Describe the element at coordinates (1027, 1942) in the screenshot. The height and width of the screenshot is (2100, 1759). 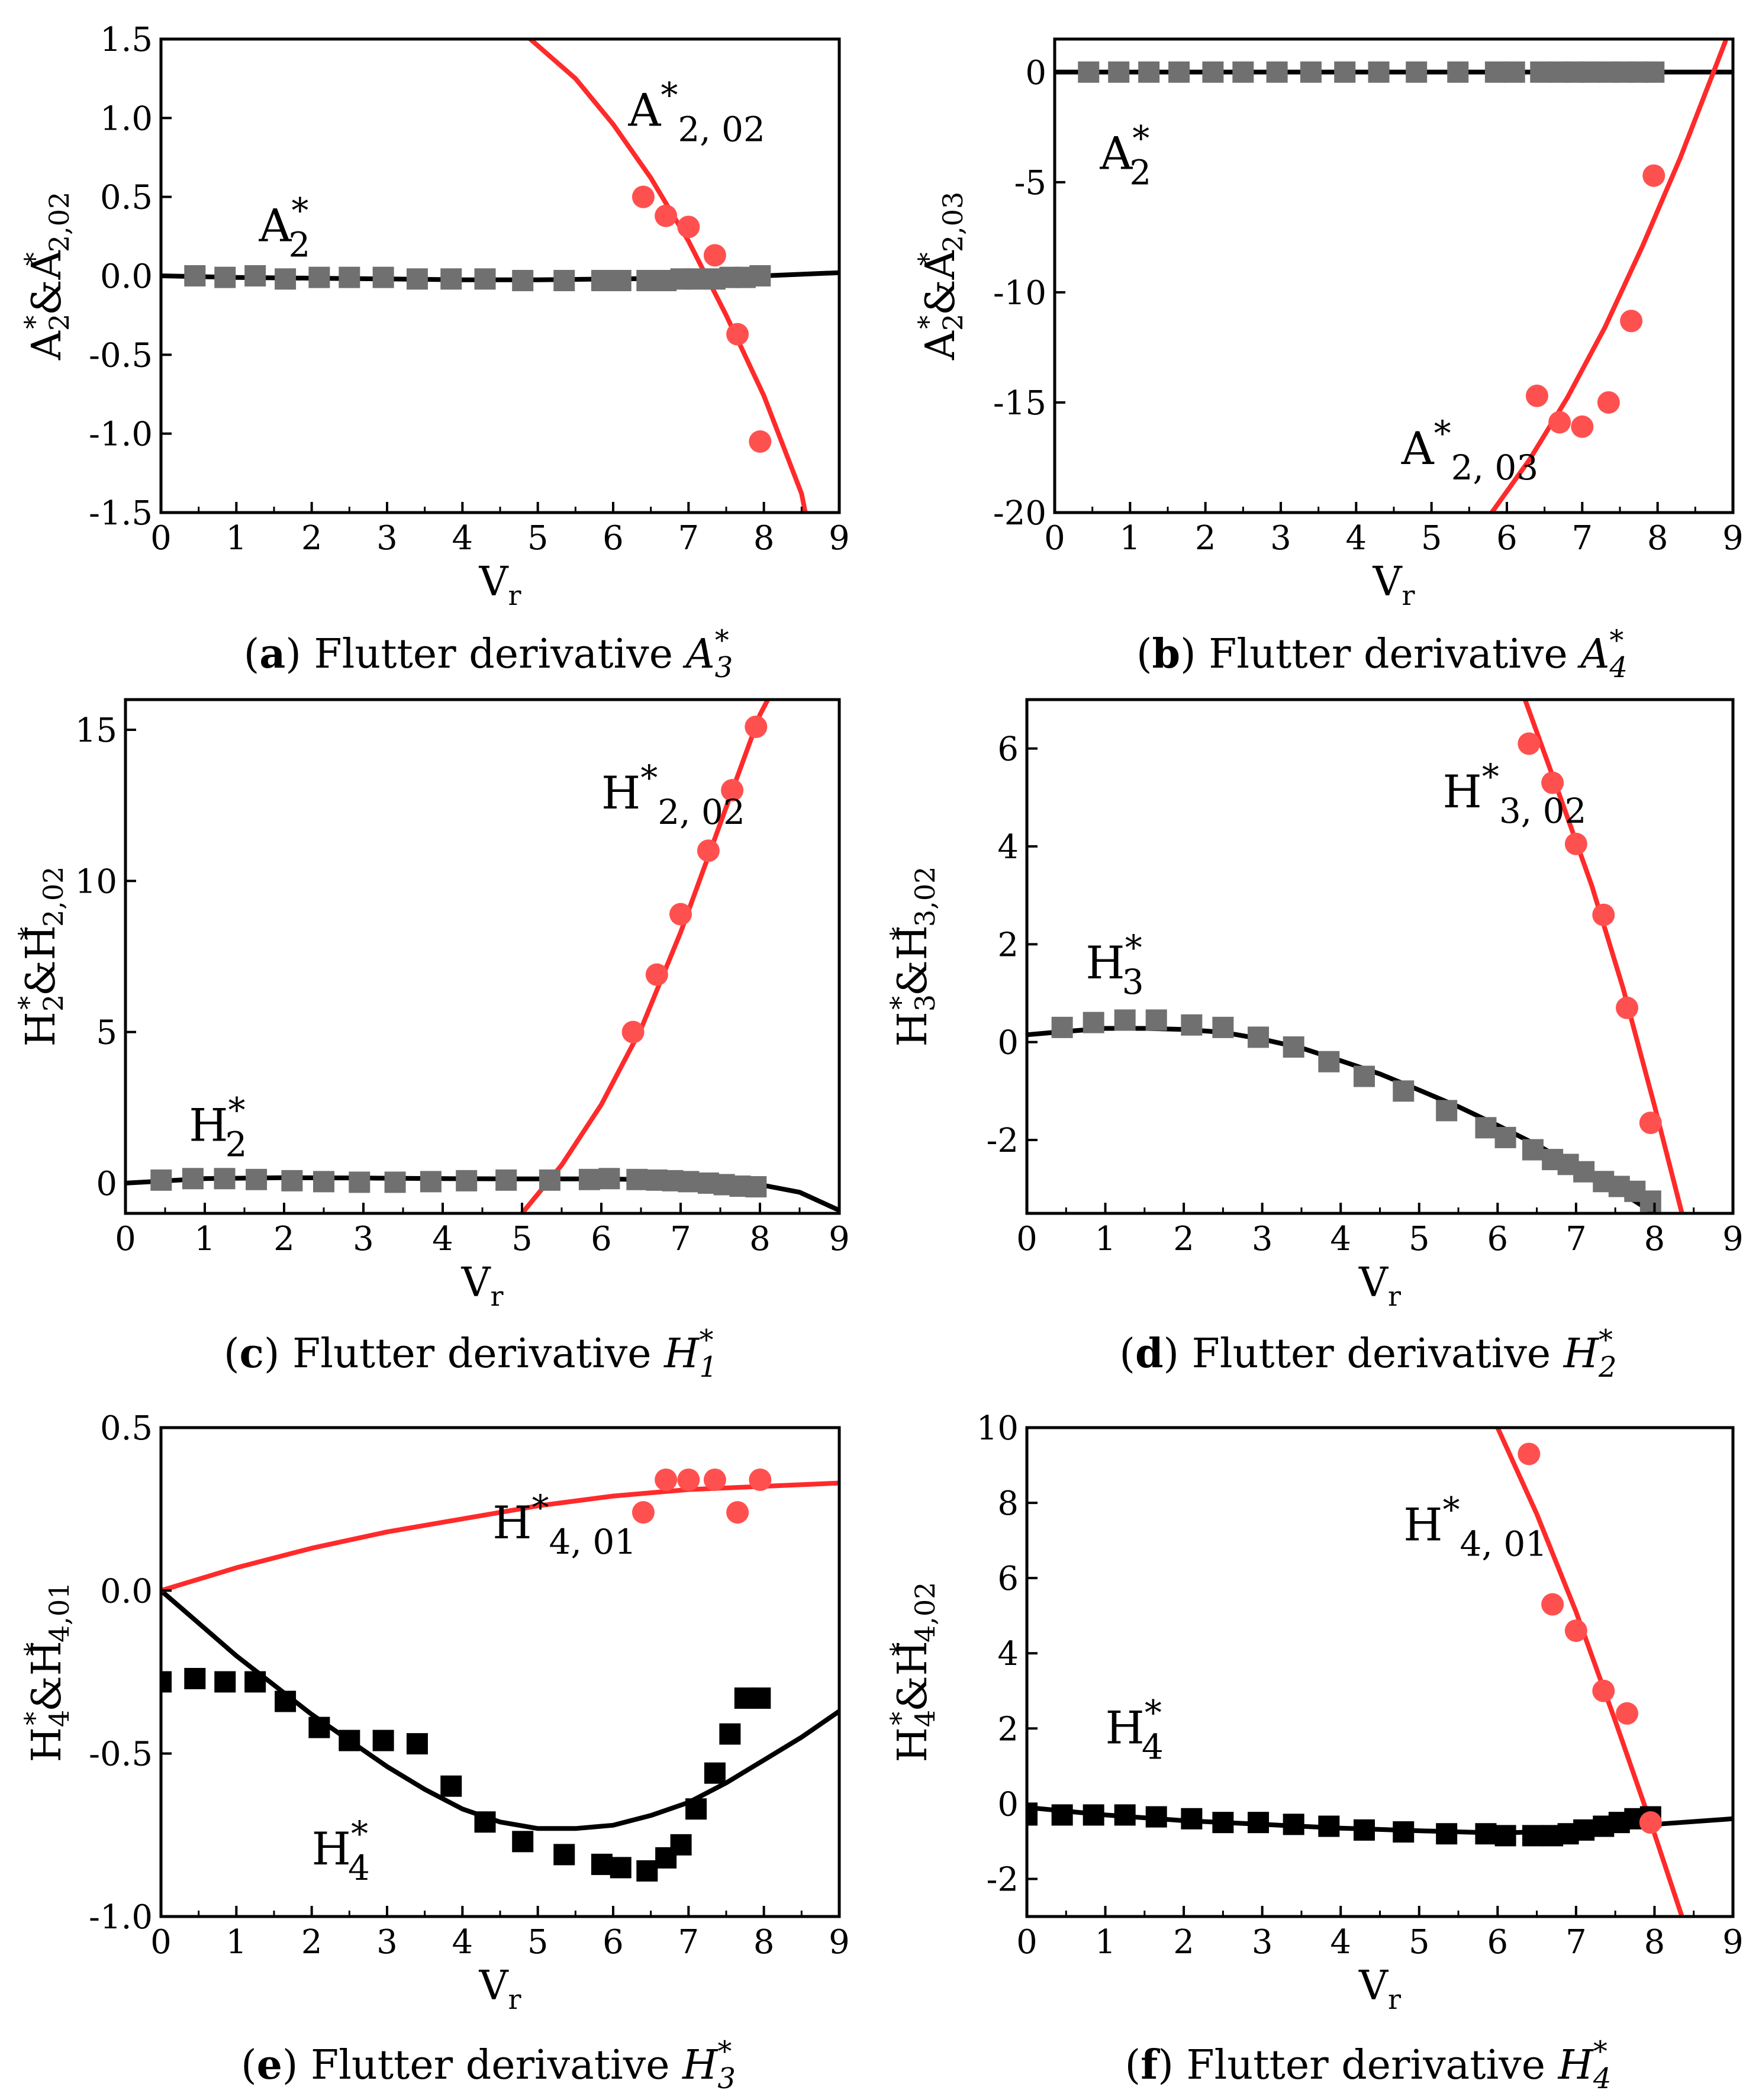
I see `x-tick-label: 0` at that location.